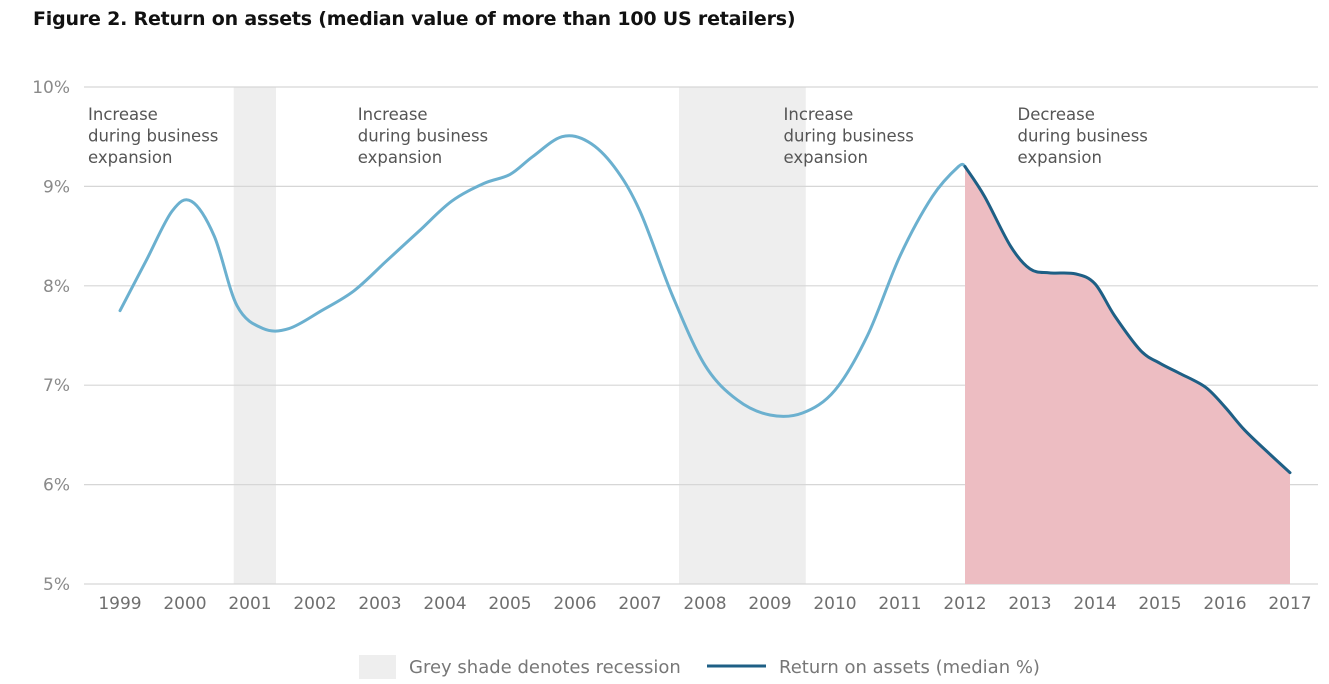 This screenshot has height=684, width=1329. I want to click on annotation-3: Increase during business expansion, so click(849, 136).